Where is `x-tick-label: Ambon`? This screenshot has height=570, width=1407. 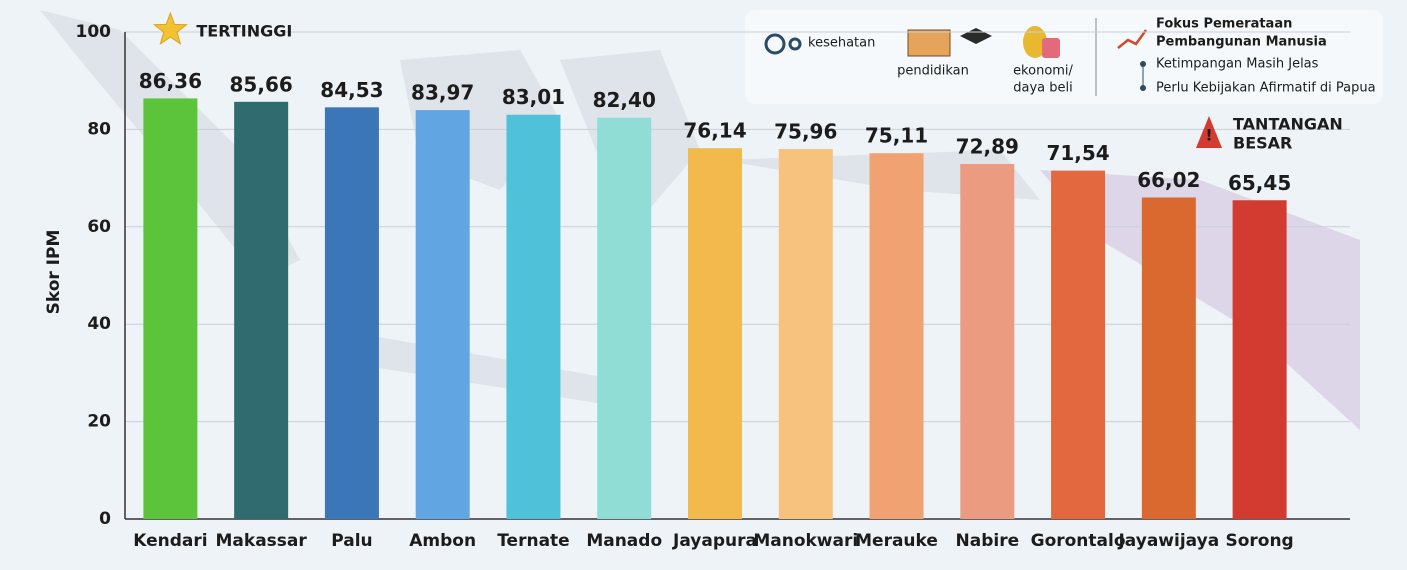 x-tick-label: Ambon is located at coordinates (442, 541).